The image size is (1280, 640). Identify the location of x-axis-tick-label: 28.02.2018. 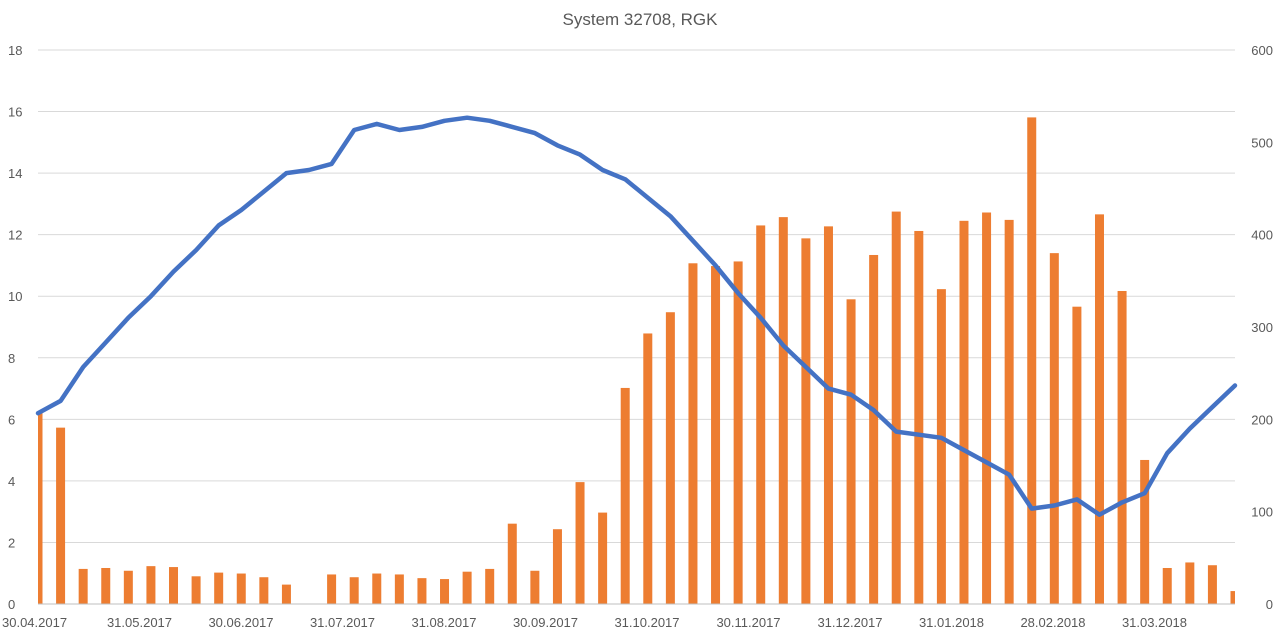
(1052, 622).